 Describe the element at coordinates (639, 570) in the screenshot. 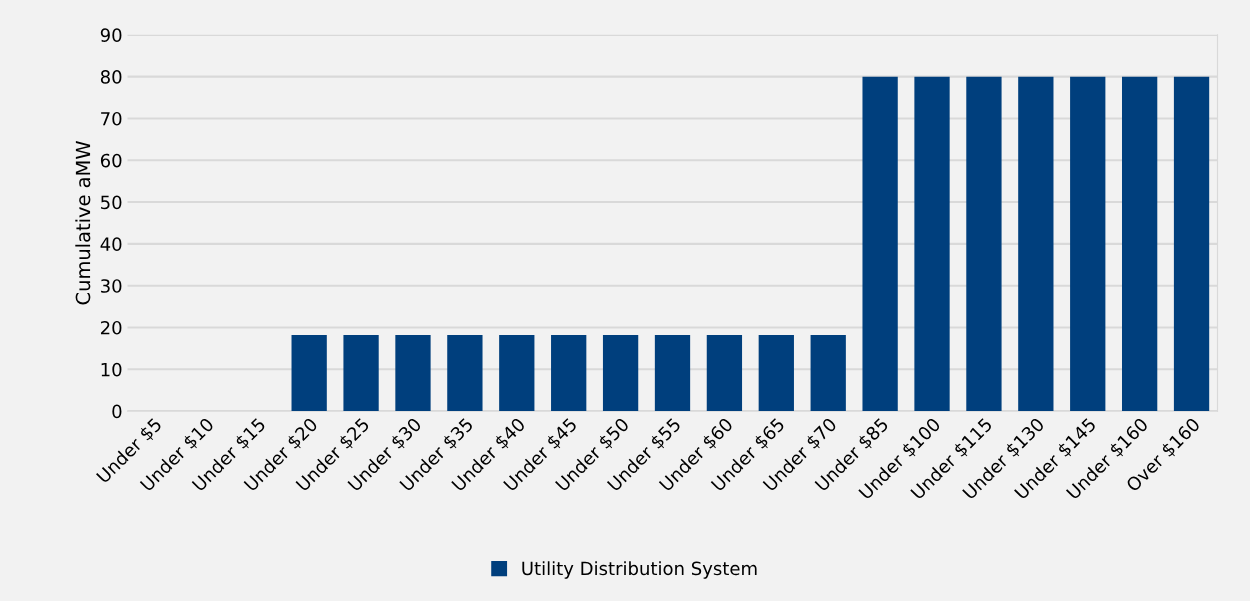

I see `legend-label: Utility Distribution System` at that location.